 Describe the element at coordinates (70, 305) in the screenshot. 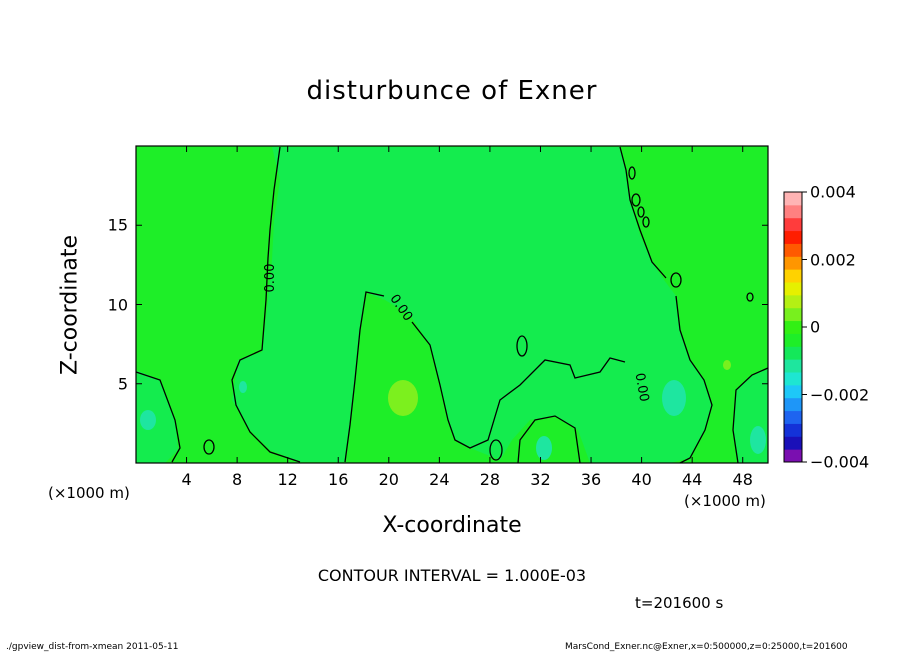

I see `y-axis-label: Z-coordinate` at that location.